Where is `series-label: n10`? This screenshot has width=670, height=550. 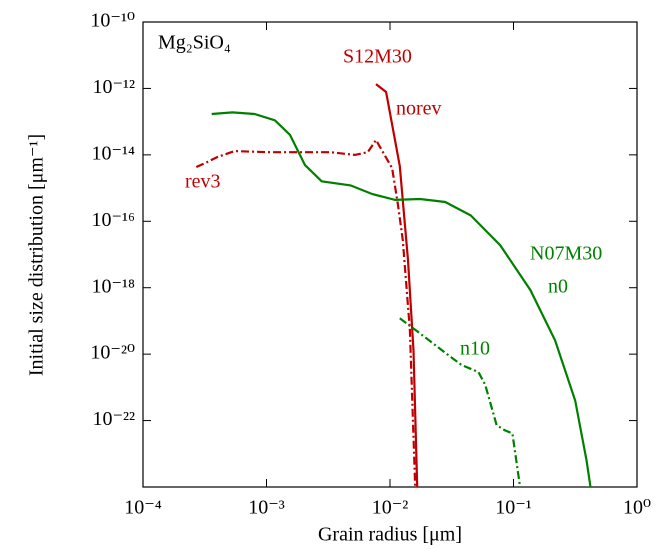
series-label: n10 is located at coordinates (475, 349).